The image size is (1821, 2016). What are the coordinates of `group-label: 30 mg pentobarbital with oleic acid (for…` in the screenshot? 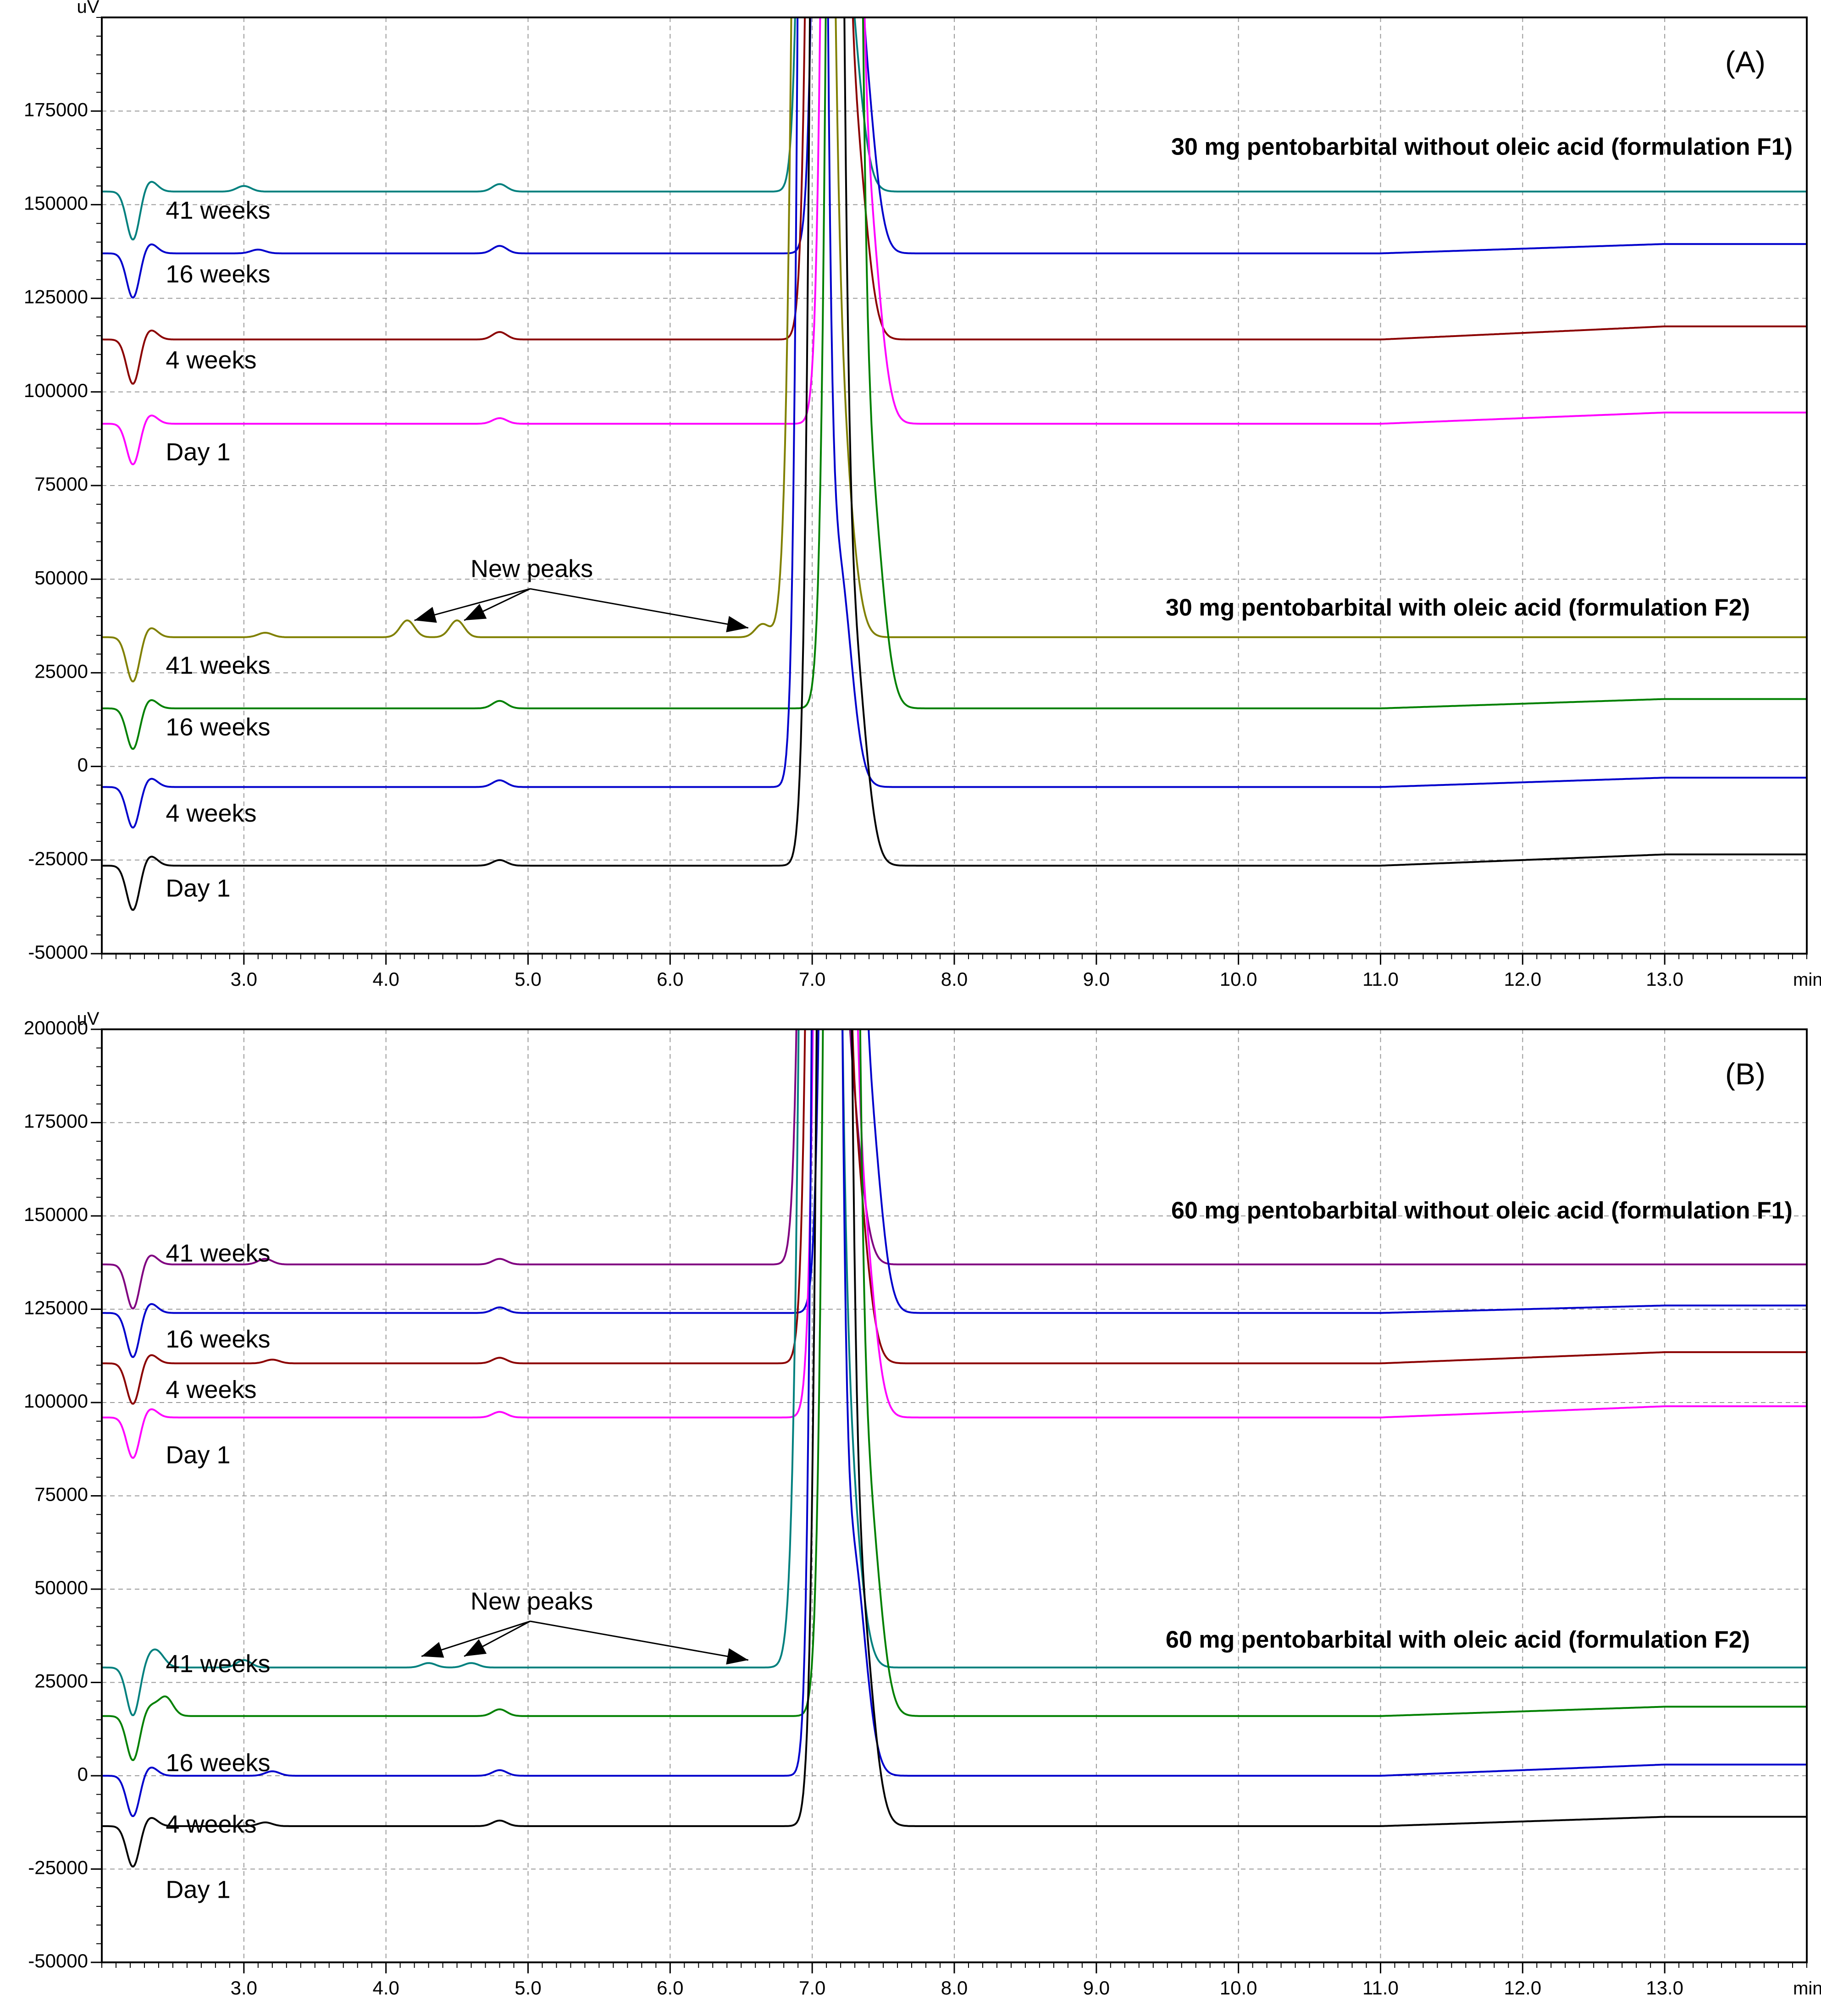 It's located at (1458, 608).